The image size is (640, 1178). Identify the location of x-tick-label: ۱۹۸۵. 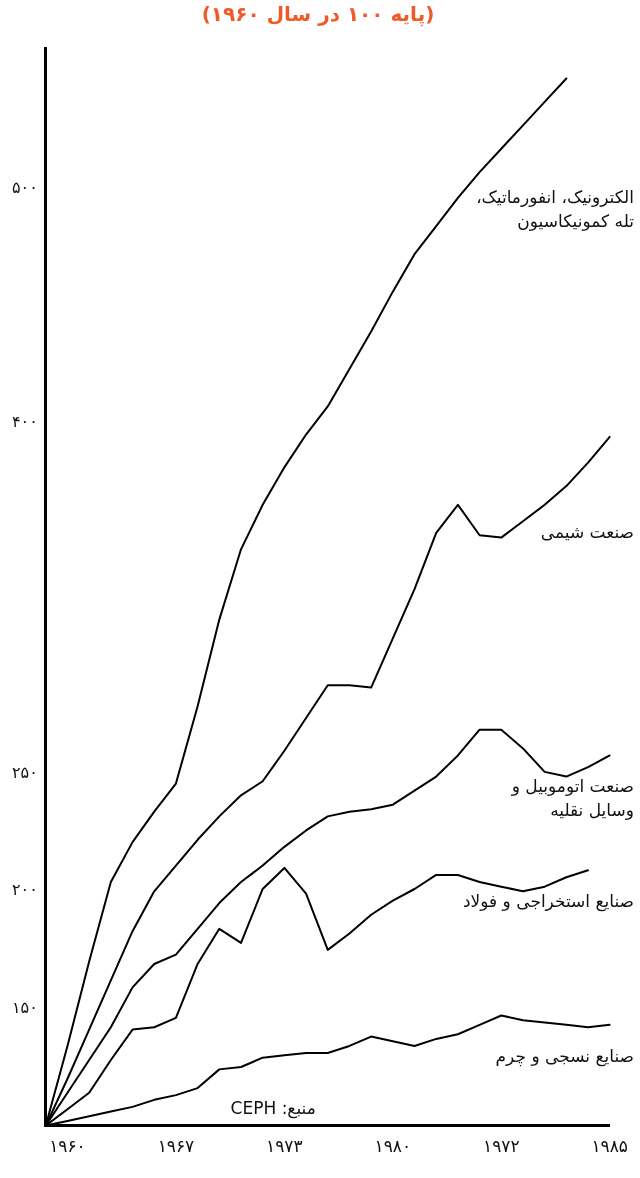
(609, 1146).